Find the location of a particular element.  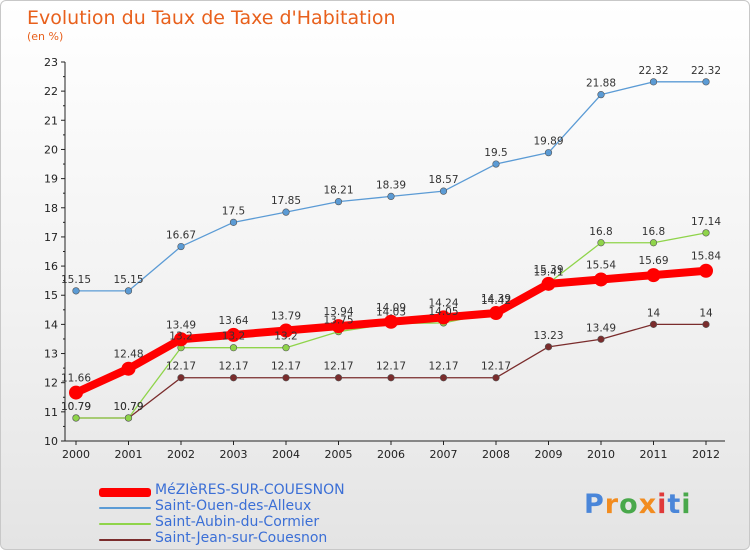

logo-letter: t is located at coordinates (674, 504).